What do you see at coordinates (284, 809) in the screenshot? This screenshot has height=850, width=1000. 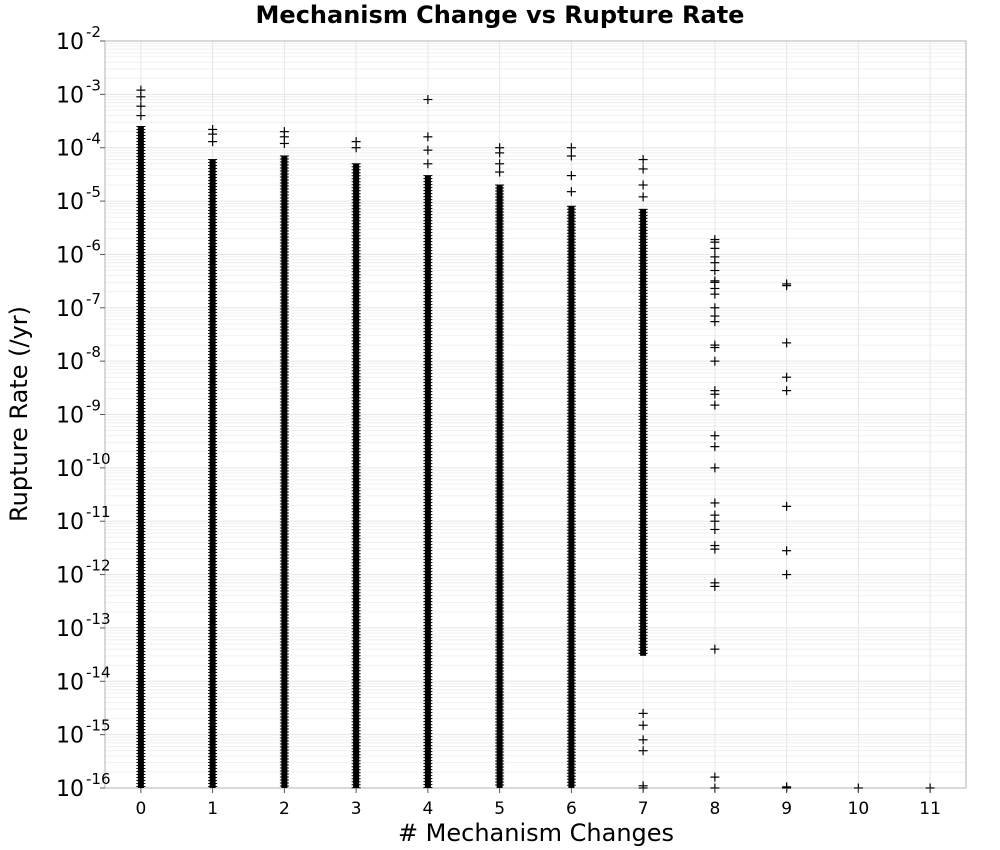 I see `x-tick-label: 2` at bounding box center [284, 809].